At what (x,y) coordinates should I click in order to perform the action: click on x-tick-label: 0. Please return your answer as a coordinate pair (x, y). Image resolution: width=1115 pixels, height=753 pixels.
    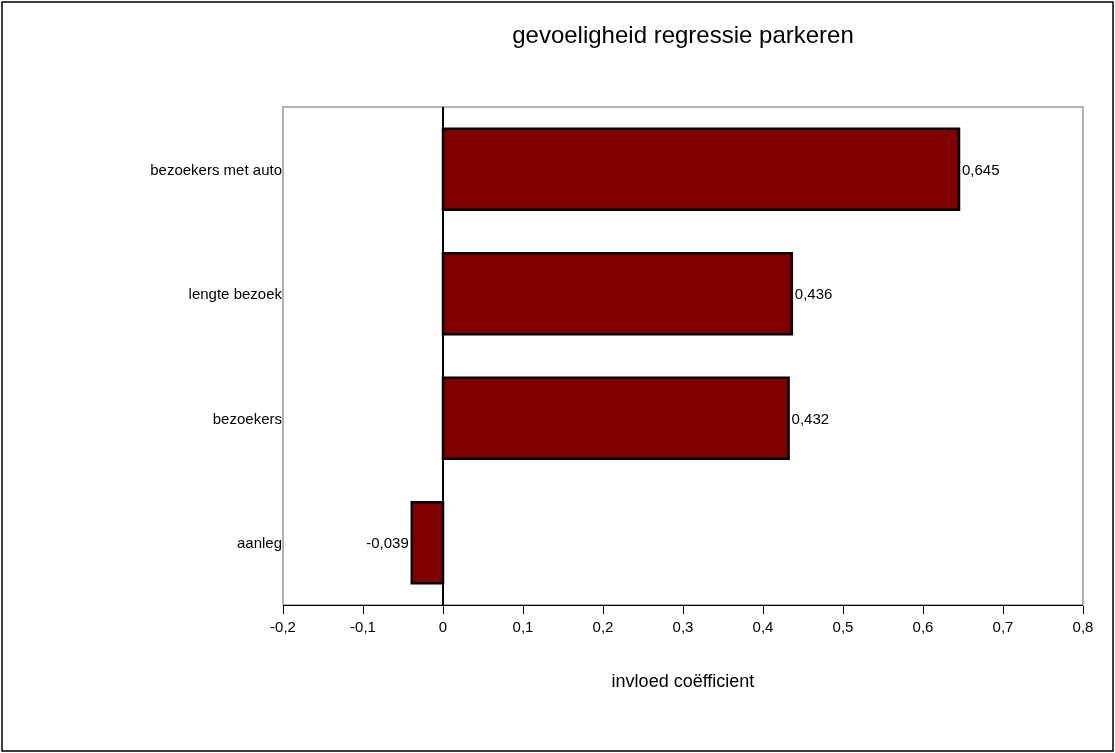
    Looking at the image, I should click on (443, 626).